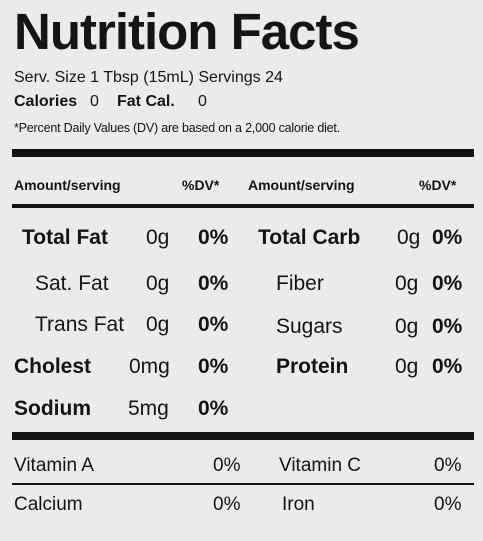 Image resolution: width=483 pixels, height=541 pixels. Describe the element at coordinates (54, 465) in the screenshot. I see `vitamin-name-a: Vitamin A` at that location.